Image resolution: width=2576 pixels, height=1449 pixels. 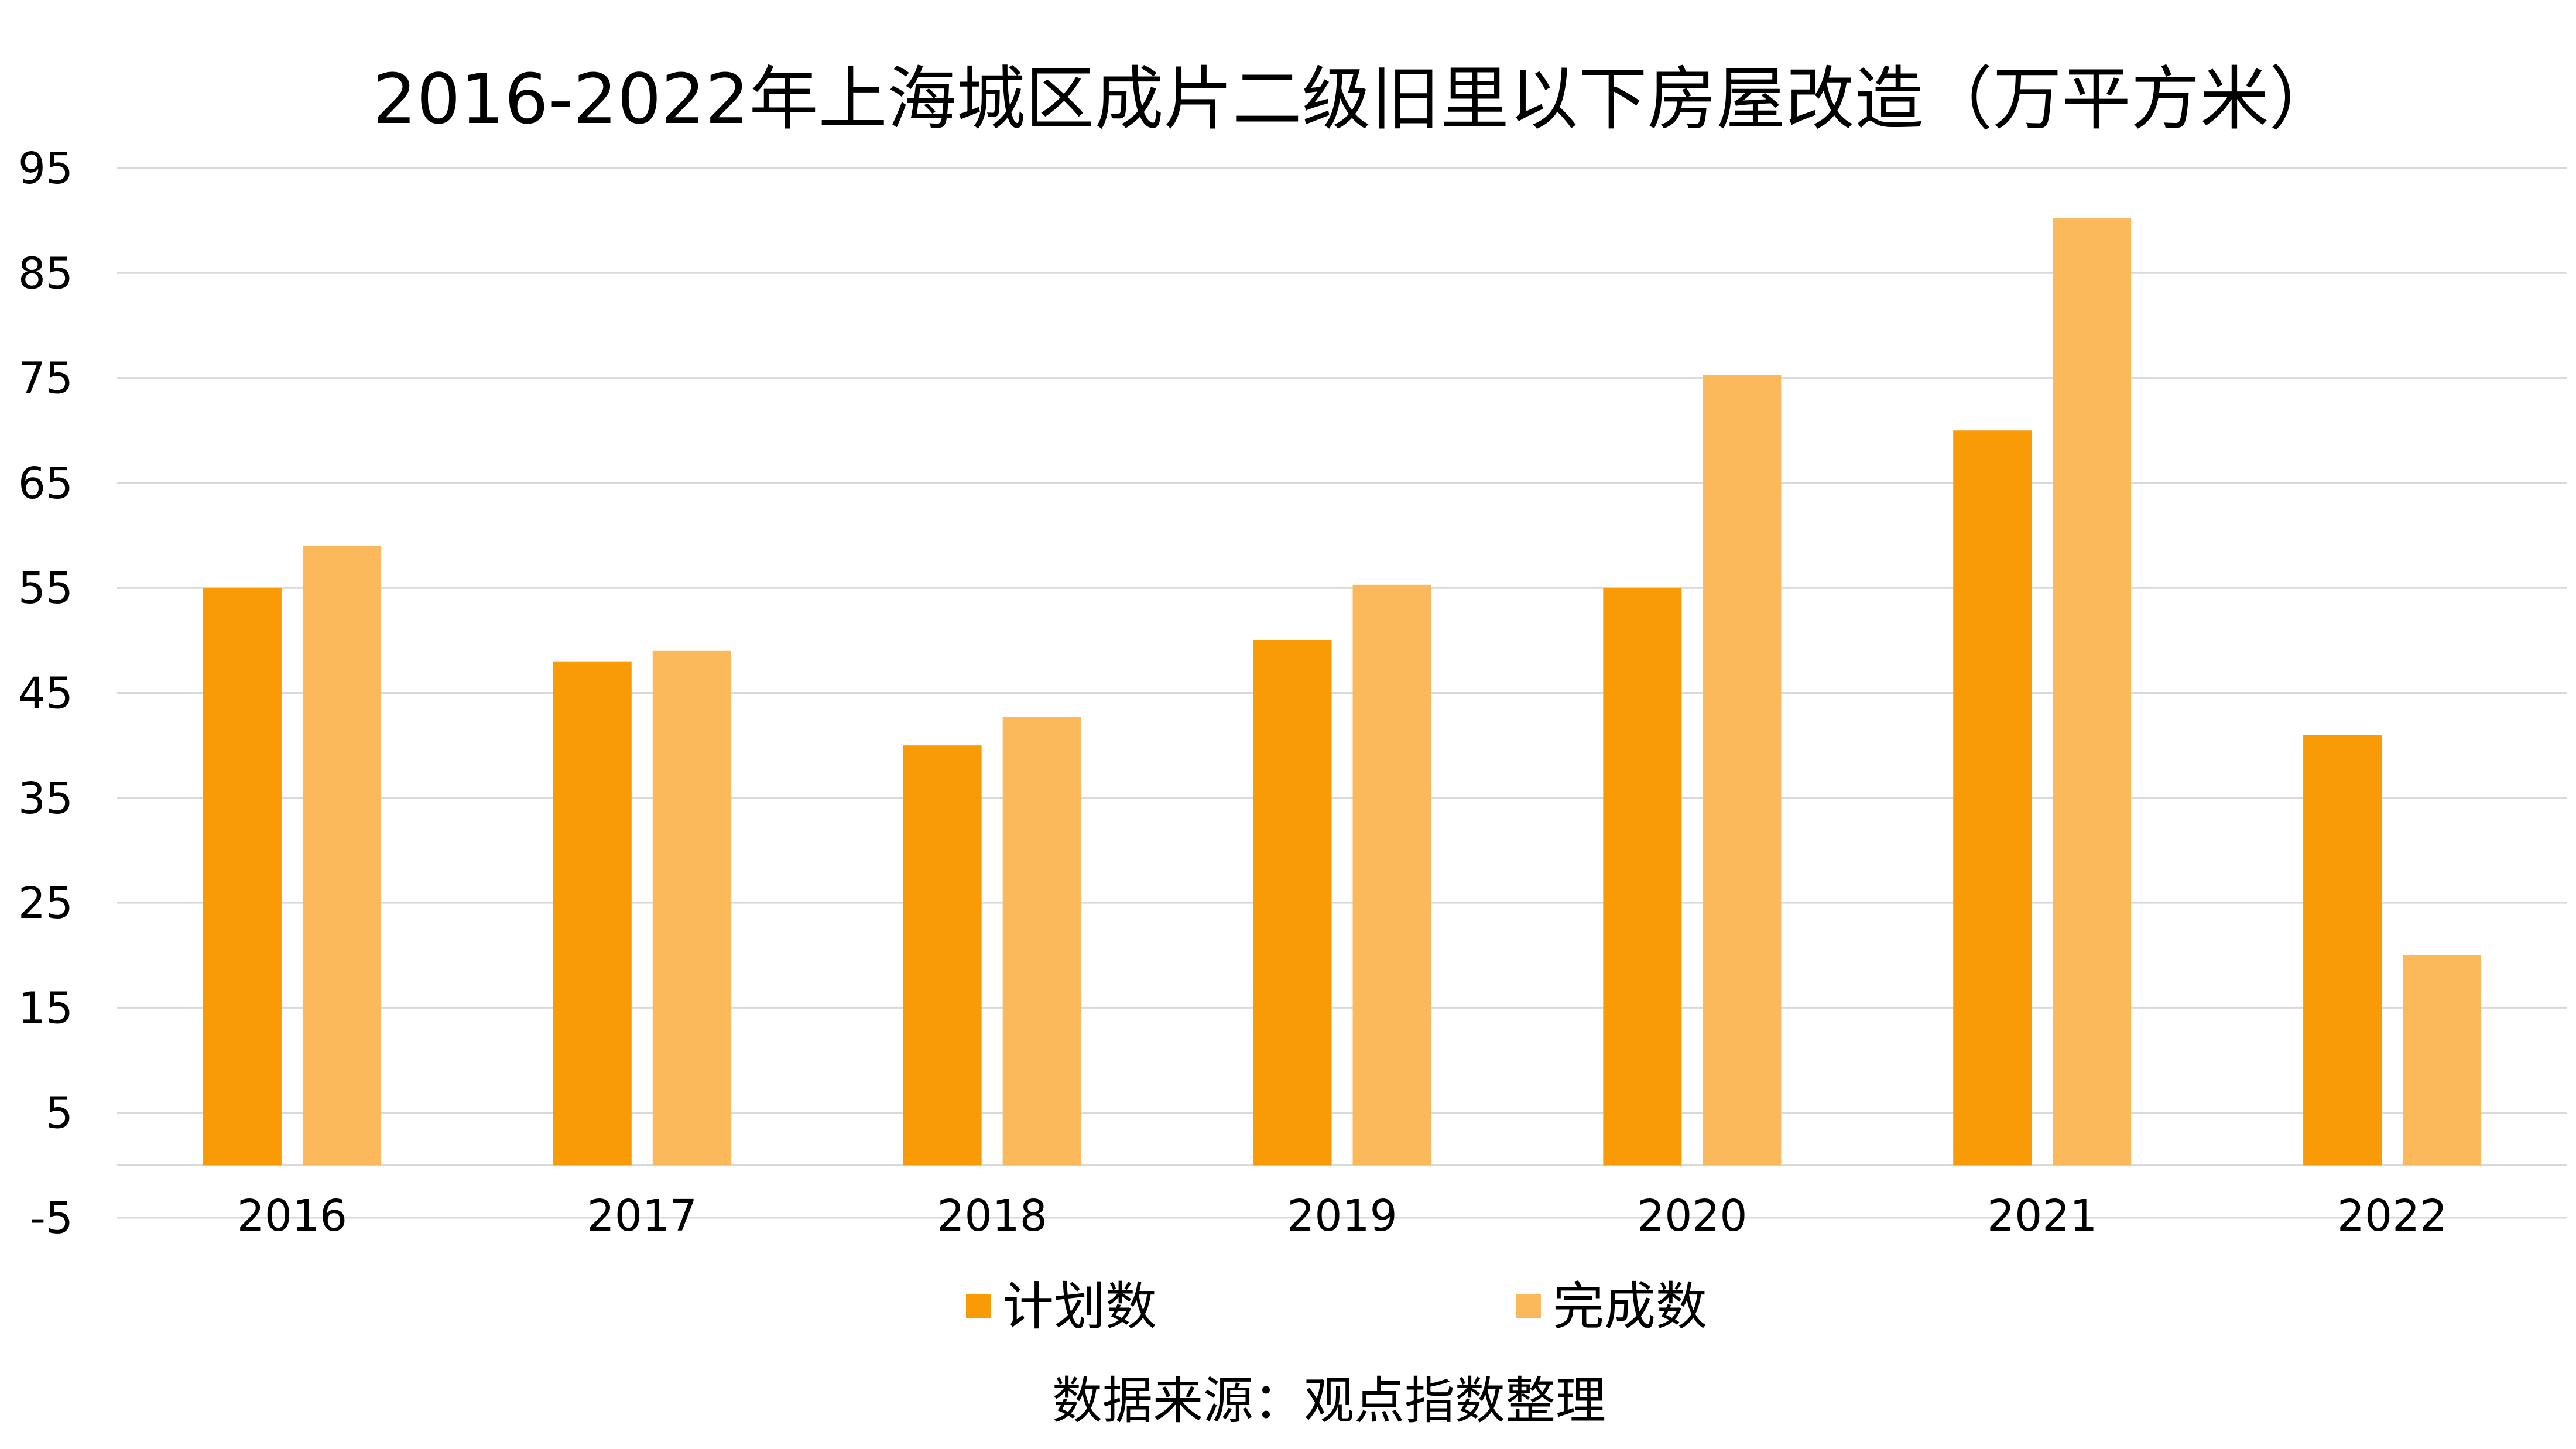 I want to click on y-tick-label: -5, so click(x=51, y=1218).